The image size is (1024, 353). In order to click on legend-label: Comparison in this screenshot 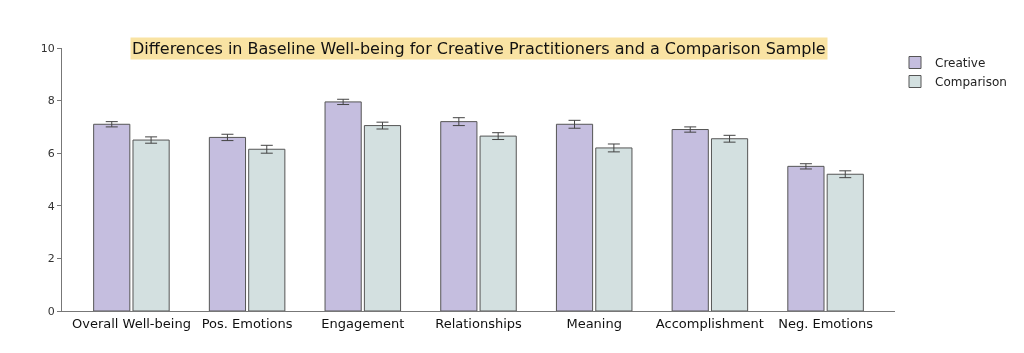, I will do `click(971, 82)`.